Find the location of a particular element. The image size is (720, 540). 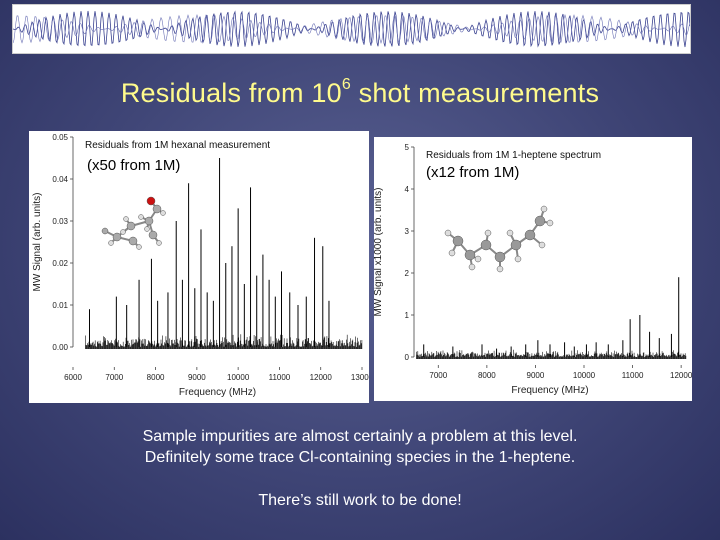

x-tick-label: 13000 is located at coordinates (360, 377).